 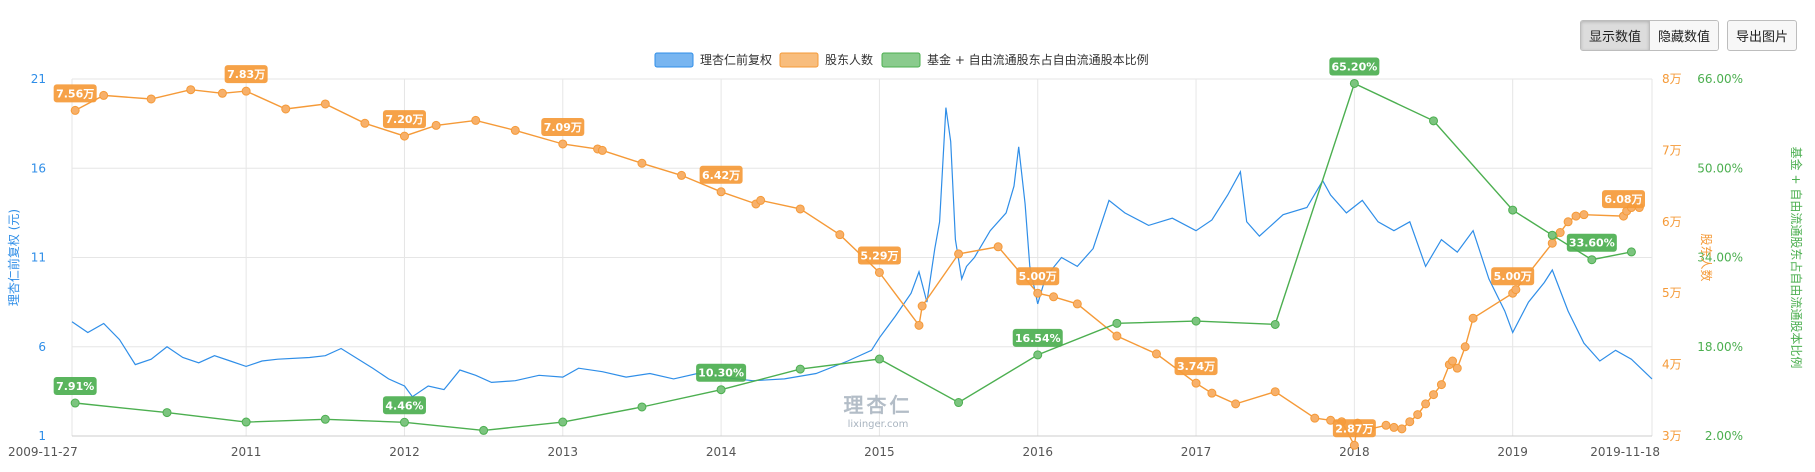 I want to click on x-tick-label: 2019, so click(x=1512, y=452).